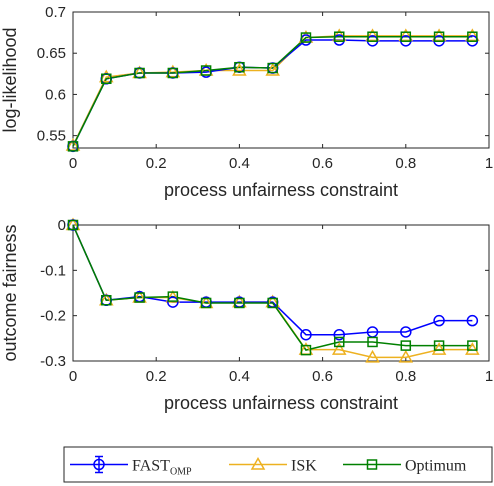 This screenshot has width=494, height=486. I want to click on y-tick-label: 0.6, so click(55, 94).